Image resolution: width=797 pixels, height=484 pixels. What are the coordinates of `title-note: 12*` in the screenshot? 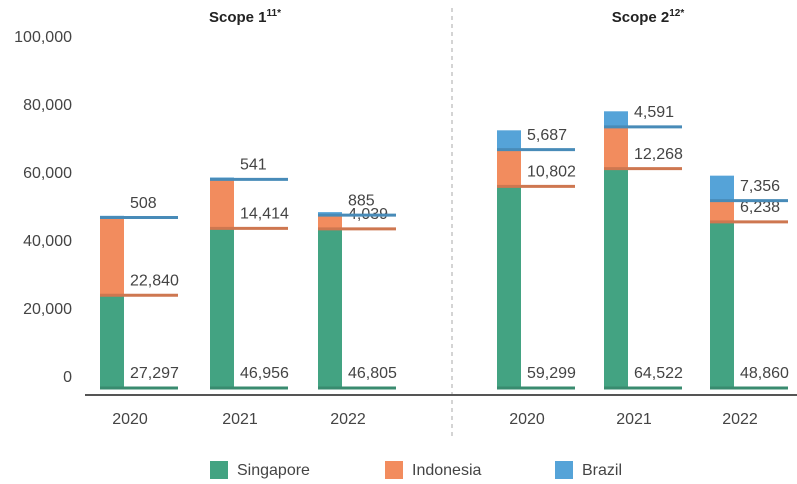 It's located at (676, 13).